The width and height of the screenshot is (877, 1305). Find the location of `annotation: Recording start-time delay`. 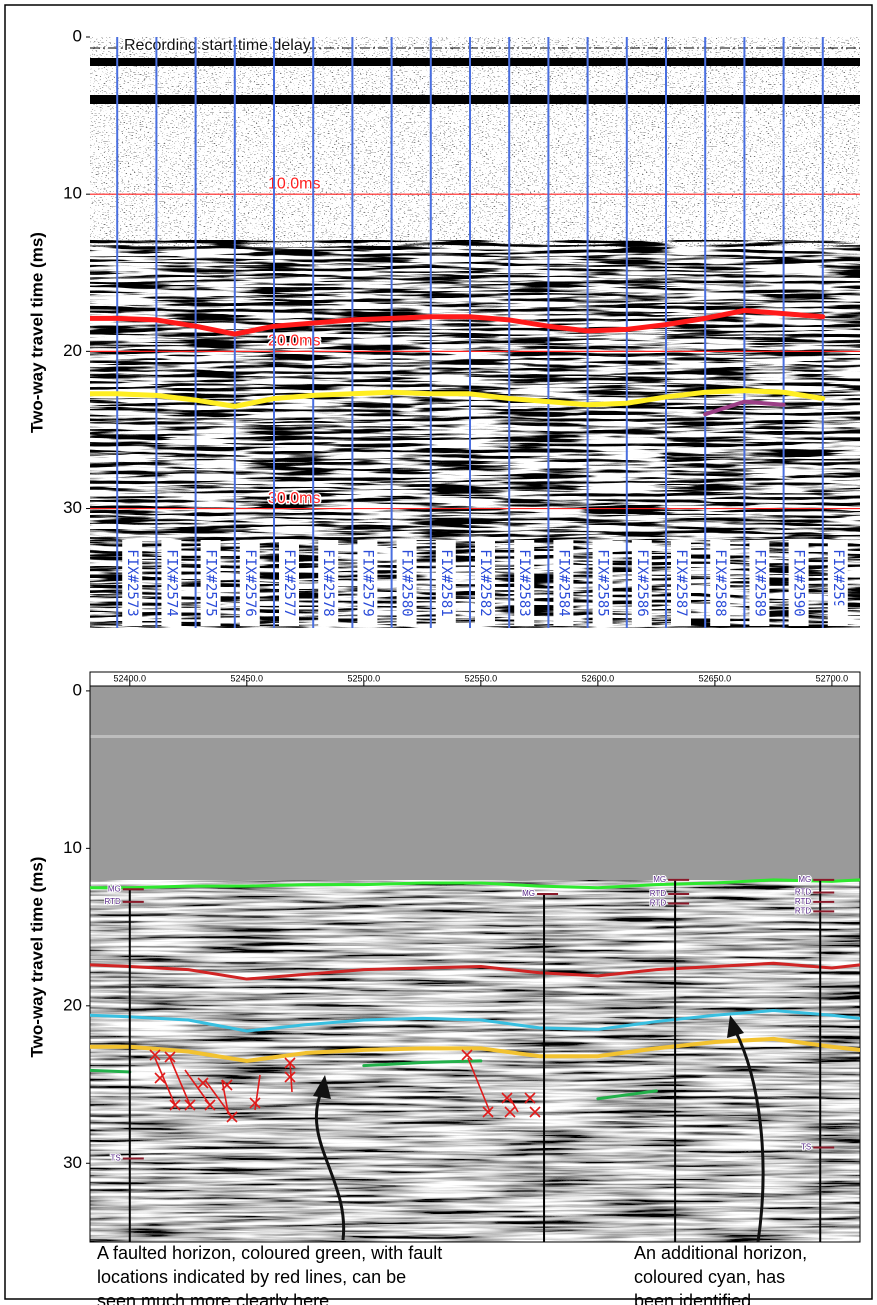

annotation: Recording start-time delay is located at coordinates (217, 45).